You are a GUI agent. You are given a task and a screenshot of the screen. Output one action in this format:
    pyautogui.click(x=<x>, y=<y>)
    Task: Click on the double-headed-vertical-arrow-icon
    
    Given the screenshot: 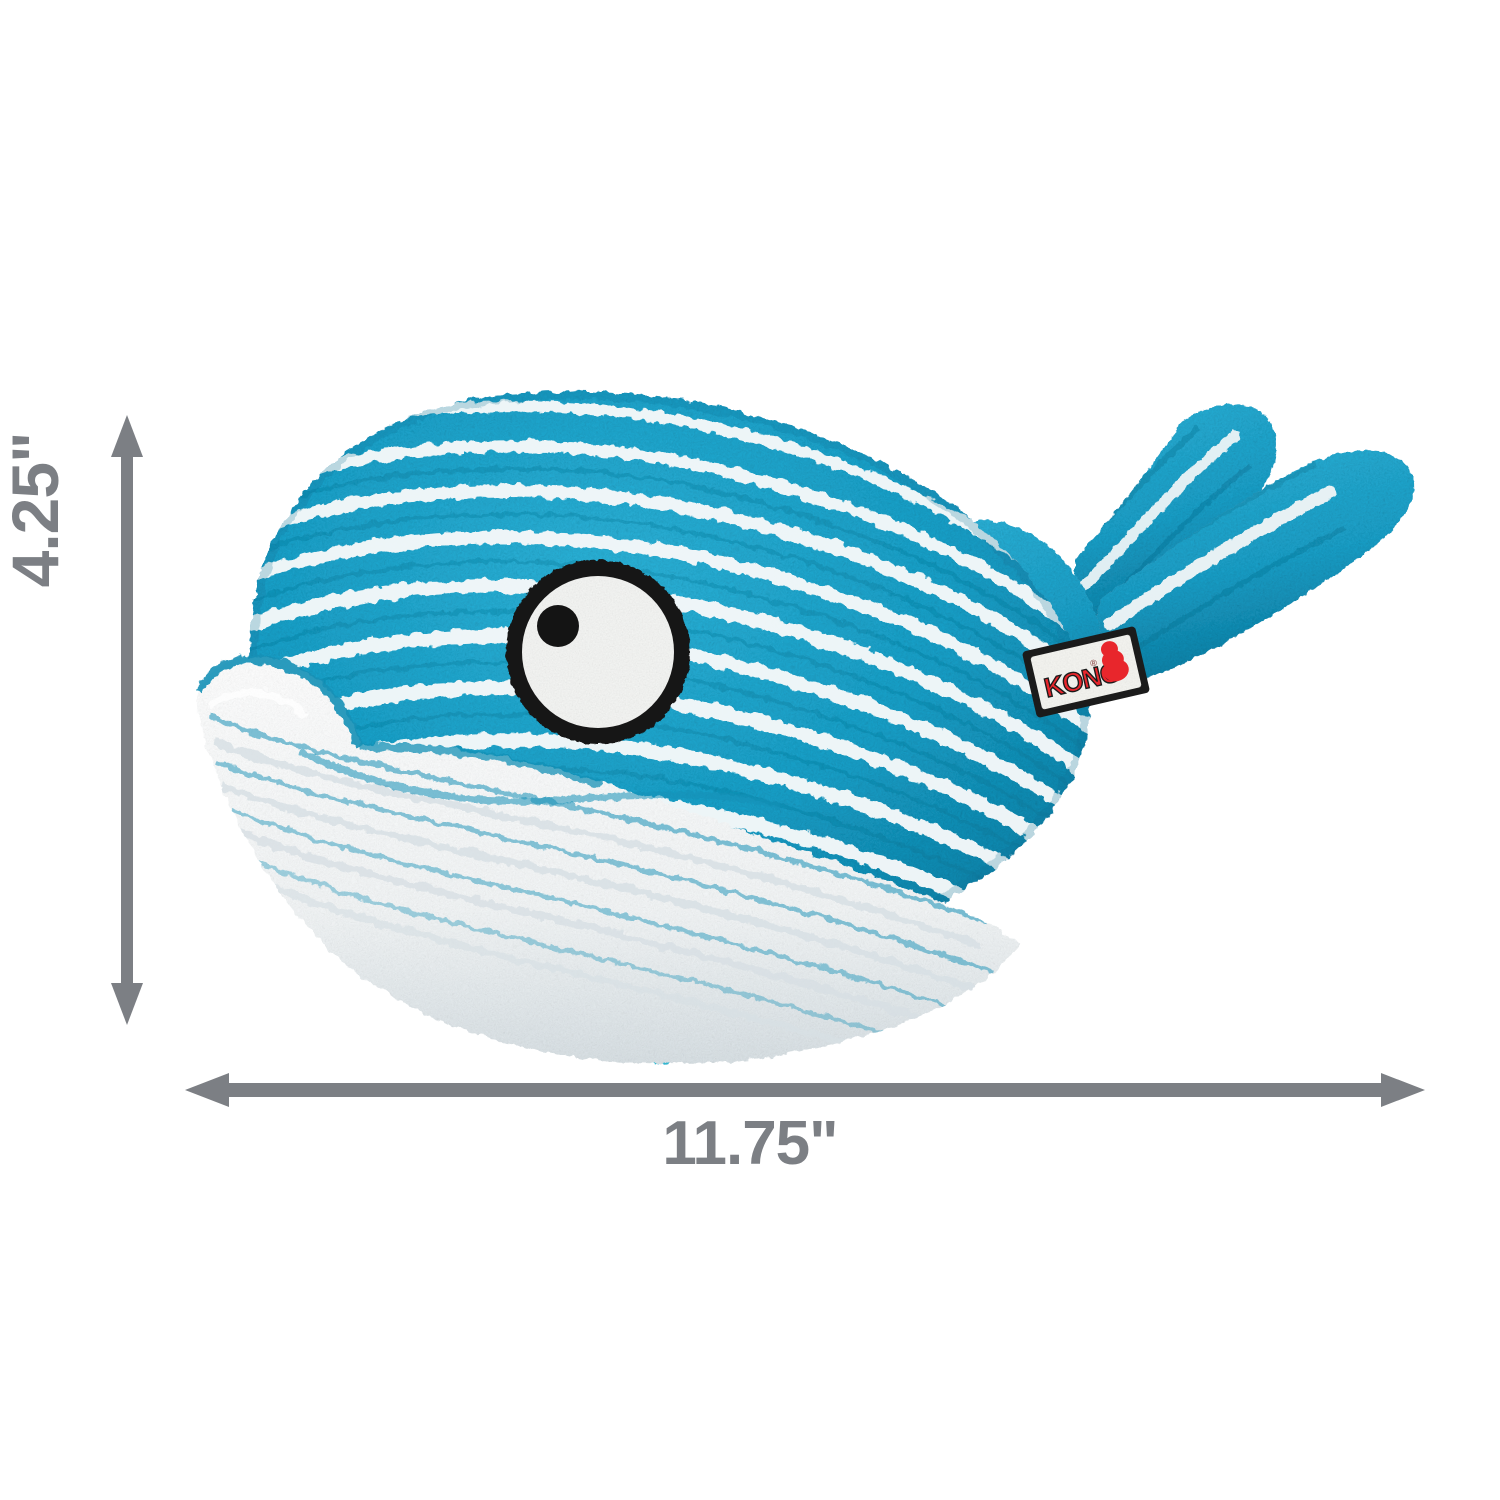 What is the action you would take?
    pyautogui.click(x=127, y=720)
    